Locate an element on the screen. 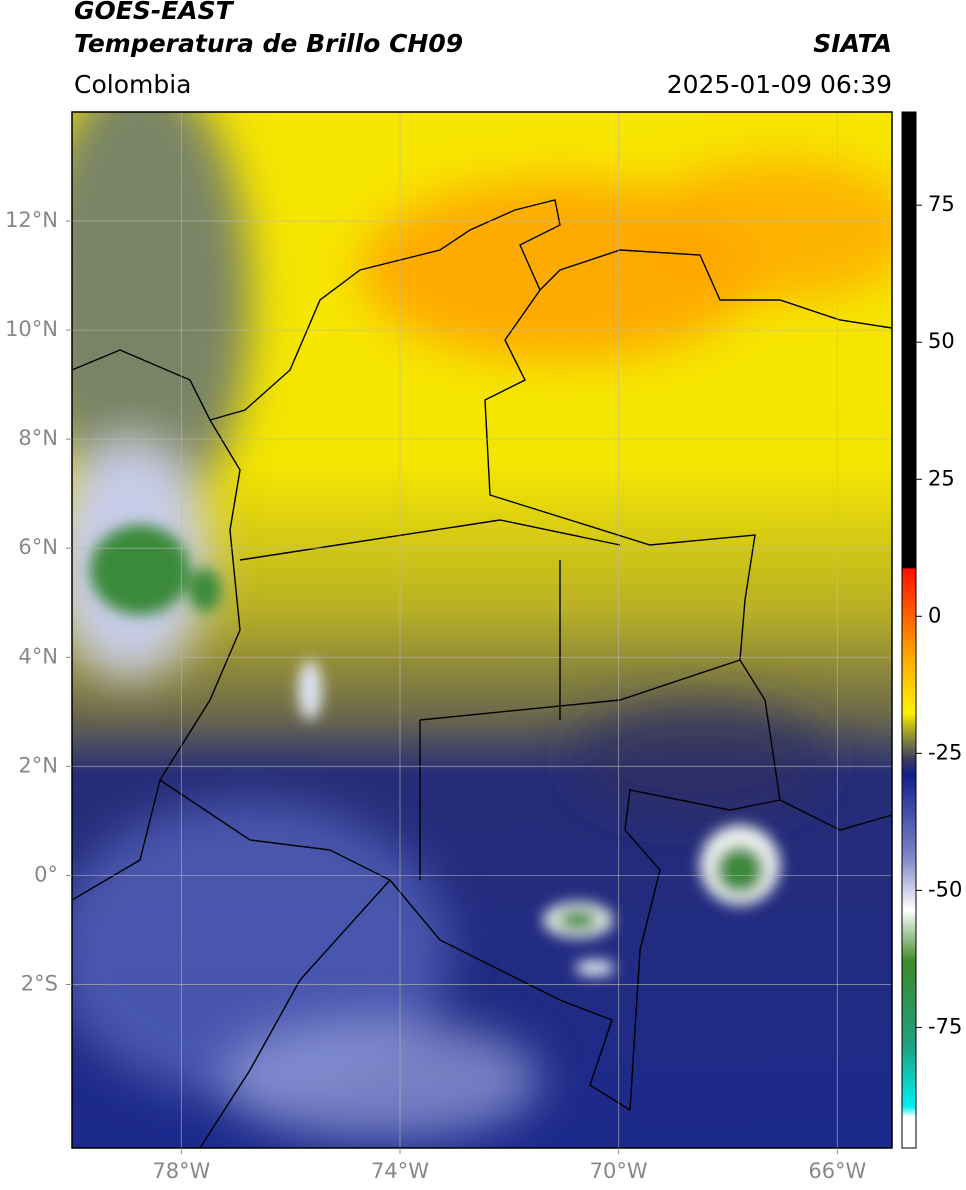  colorbar-tick-label: 50 is located at coordinates (941, 341).